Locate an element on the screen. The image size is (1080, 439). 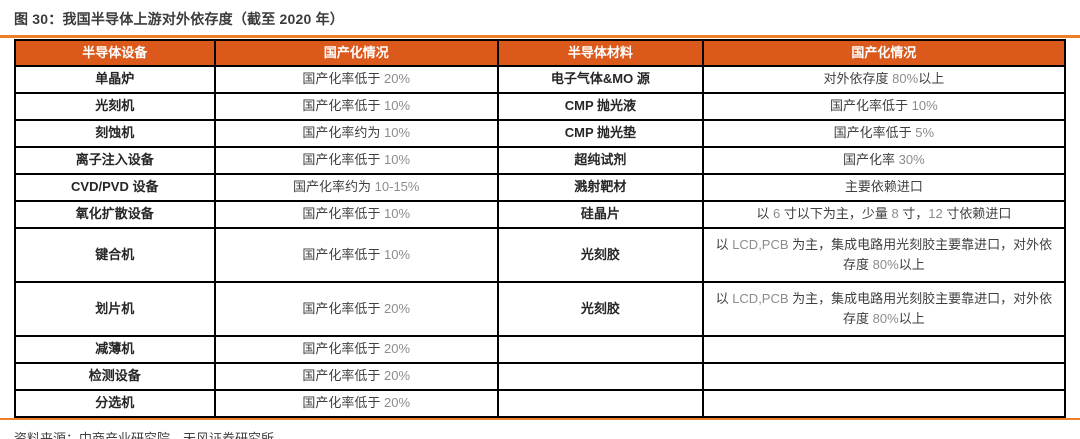
table-header-row: 半导体设备 国产化情况 半导体材料 国产化情况 is located at coordinates (540, 52).